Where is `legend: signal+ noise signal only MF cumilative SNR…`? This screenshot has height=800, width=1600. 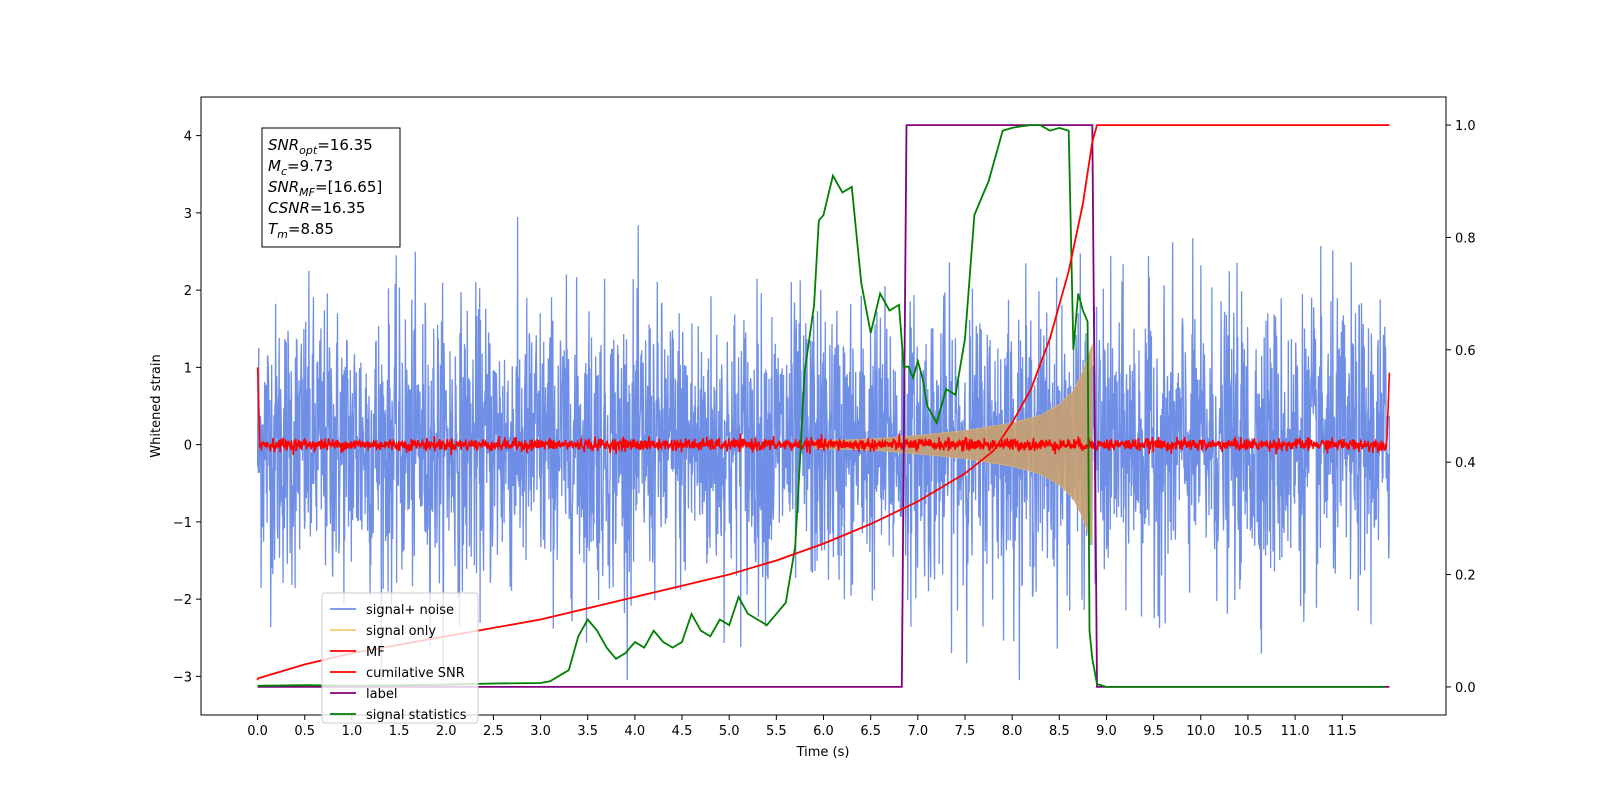 legend: signal+ noise signal only MF cumilative SNR… is located at coordinates (400, 658).